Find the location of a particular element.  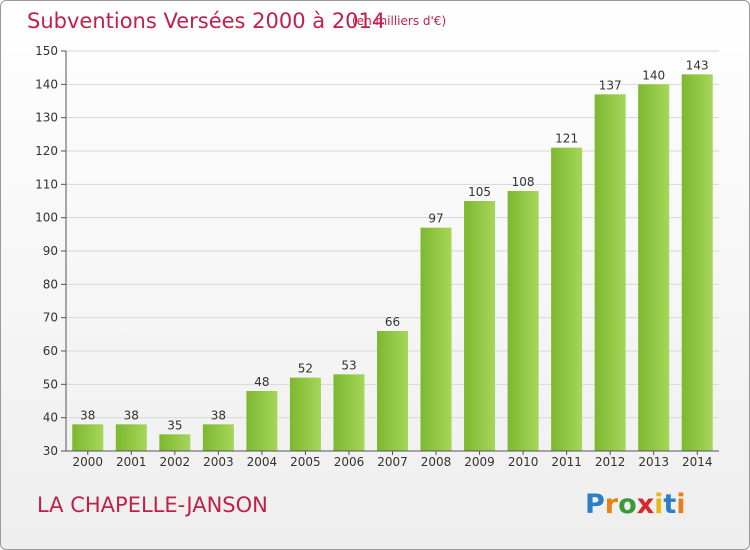

bar-value-label: 52 is located at coordinates (305, 369).